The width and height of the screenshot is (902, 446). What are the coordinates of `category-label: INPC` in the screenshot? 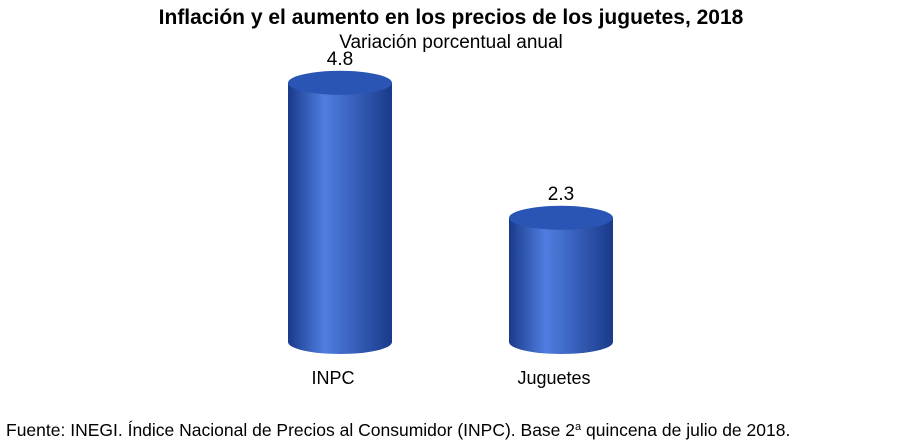 It's located at (332, 378).